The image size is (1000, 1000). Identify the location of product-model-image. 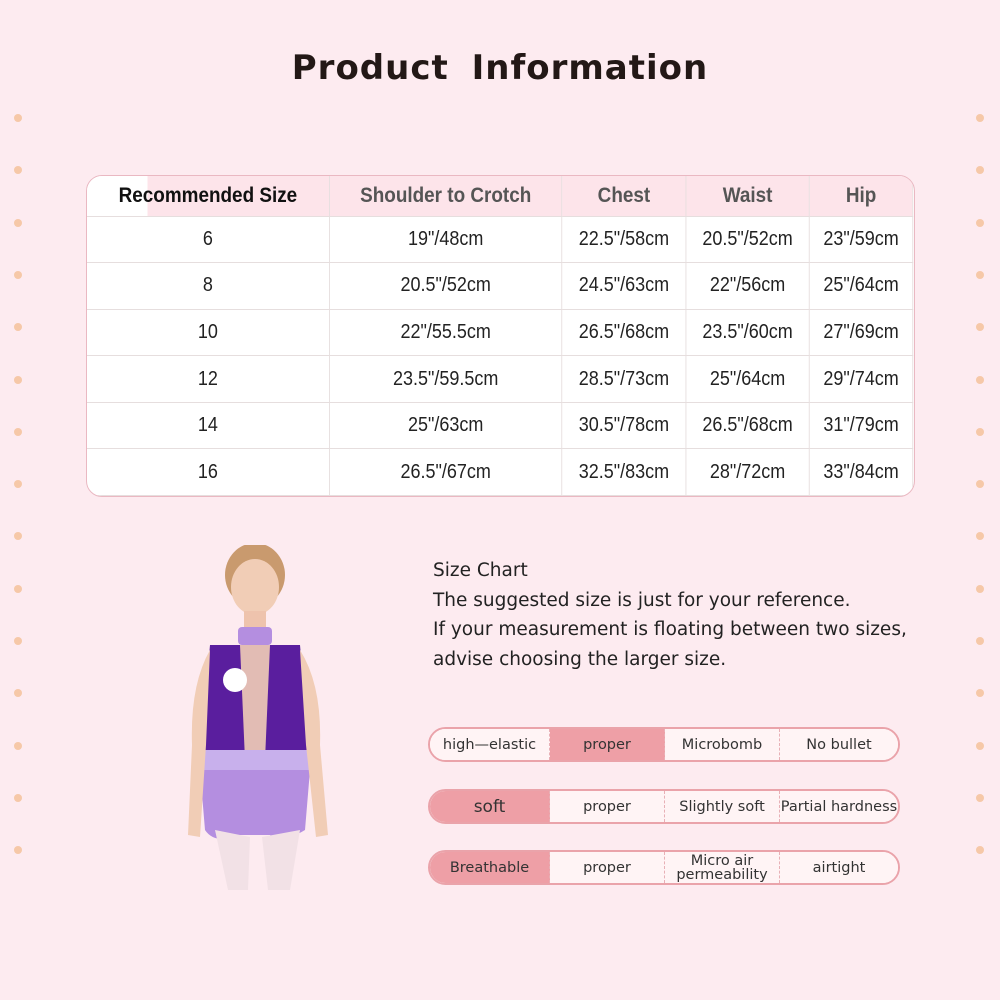
(258, 717).